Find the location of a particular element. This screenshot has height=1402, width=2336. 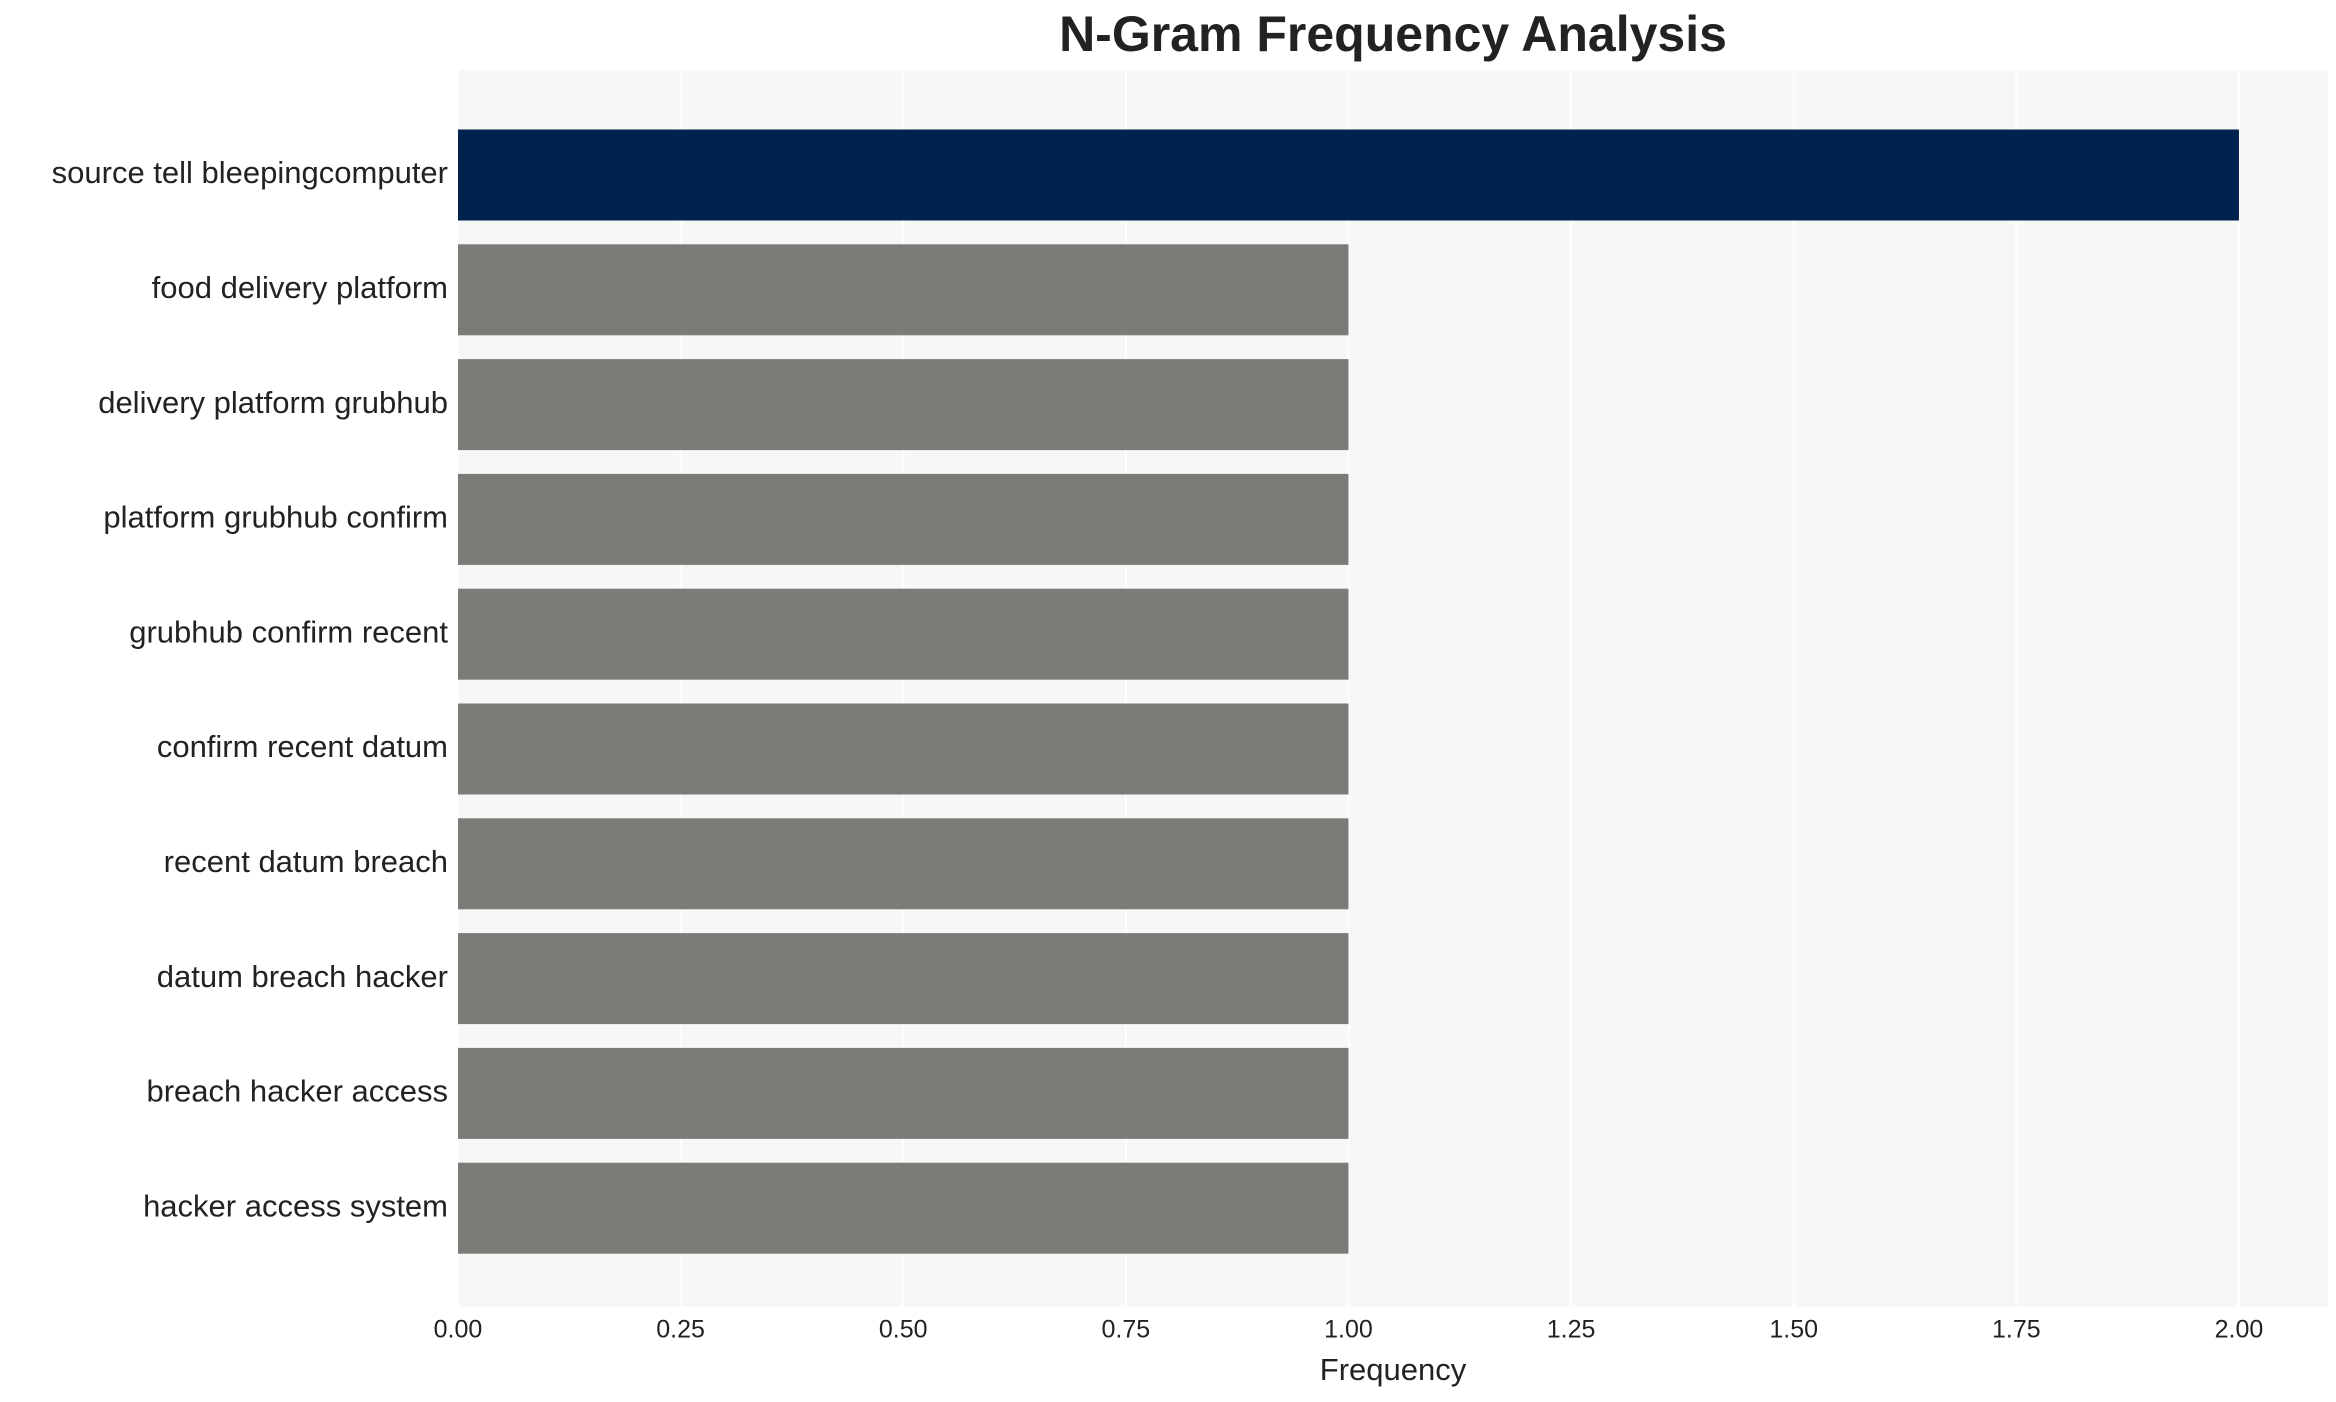

x-tick-label: 2.00 is located at coordinates (2239, 1330).